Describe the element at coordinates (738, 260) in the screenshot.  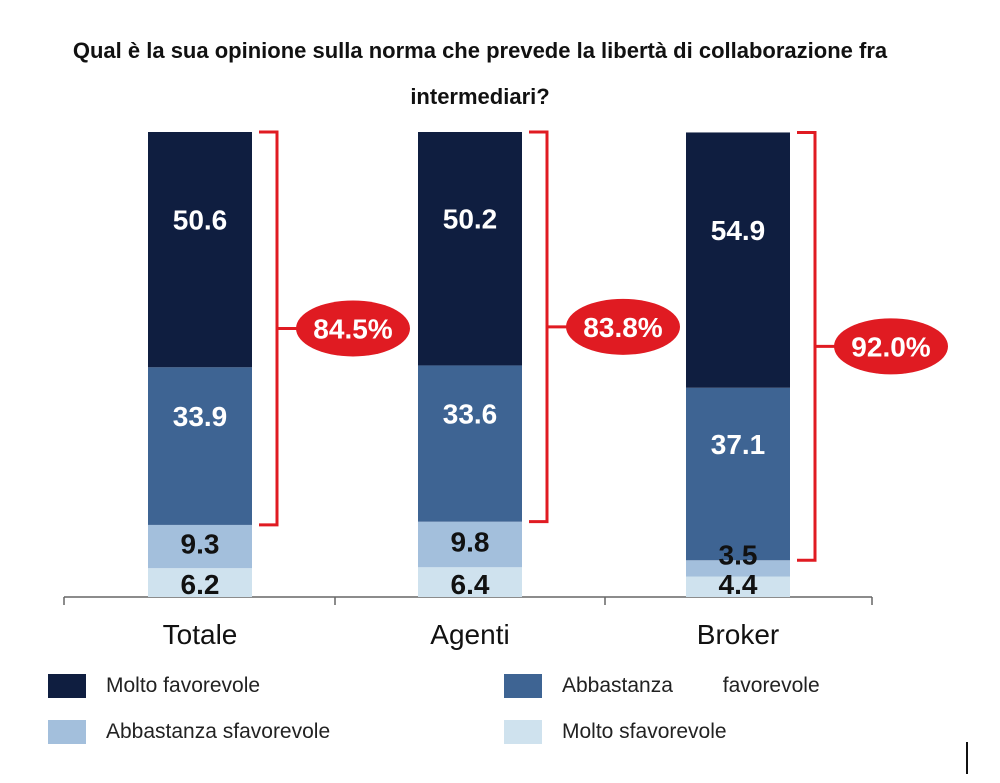
I see `bar-broker-molto-favorevole` at that location.